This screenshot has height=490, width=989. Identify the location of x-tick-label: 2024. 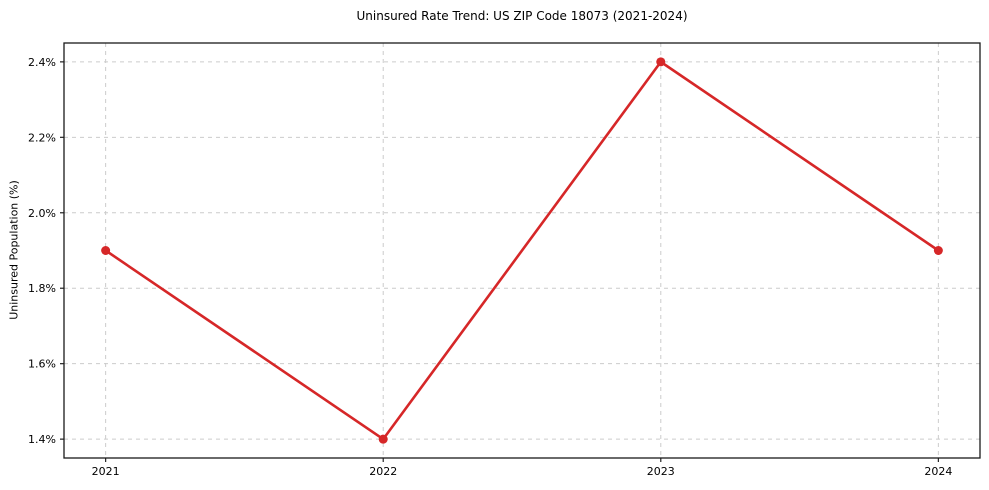
(938, 471).